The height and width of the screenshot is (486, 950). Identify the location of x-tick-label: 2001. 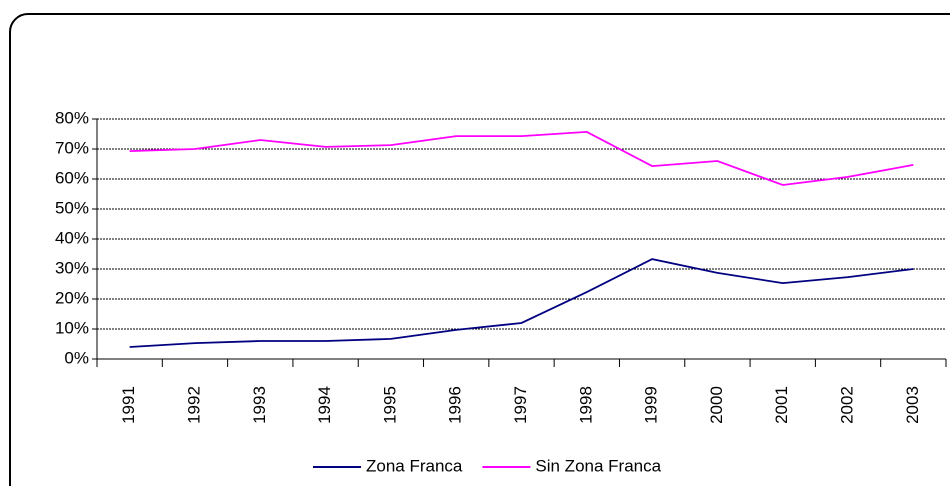
(781, 405).